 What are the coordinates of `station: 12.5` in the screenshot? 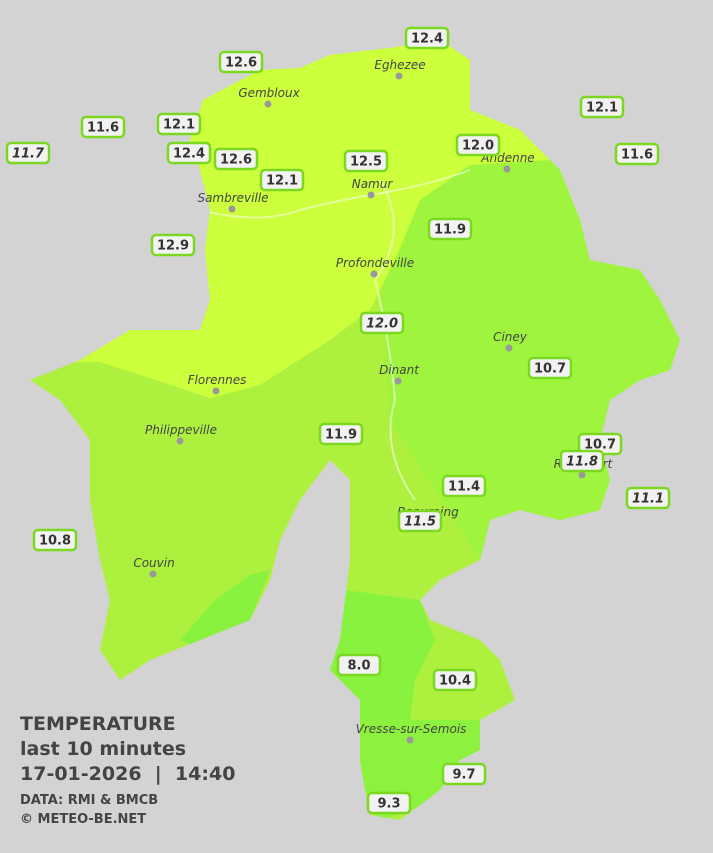 It's located at (366, 161).